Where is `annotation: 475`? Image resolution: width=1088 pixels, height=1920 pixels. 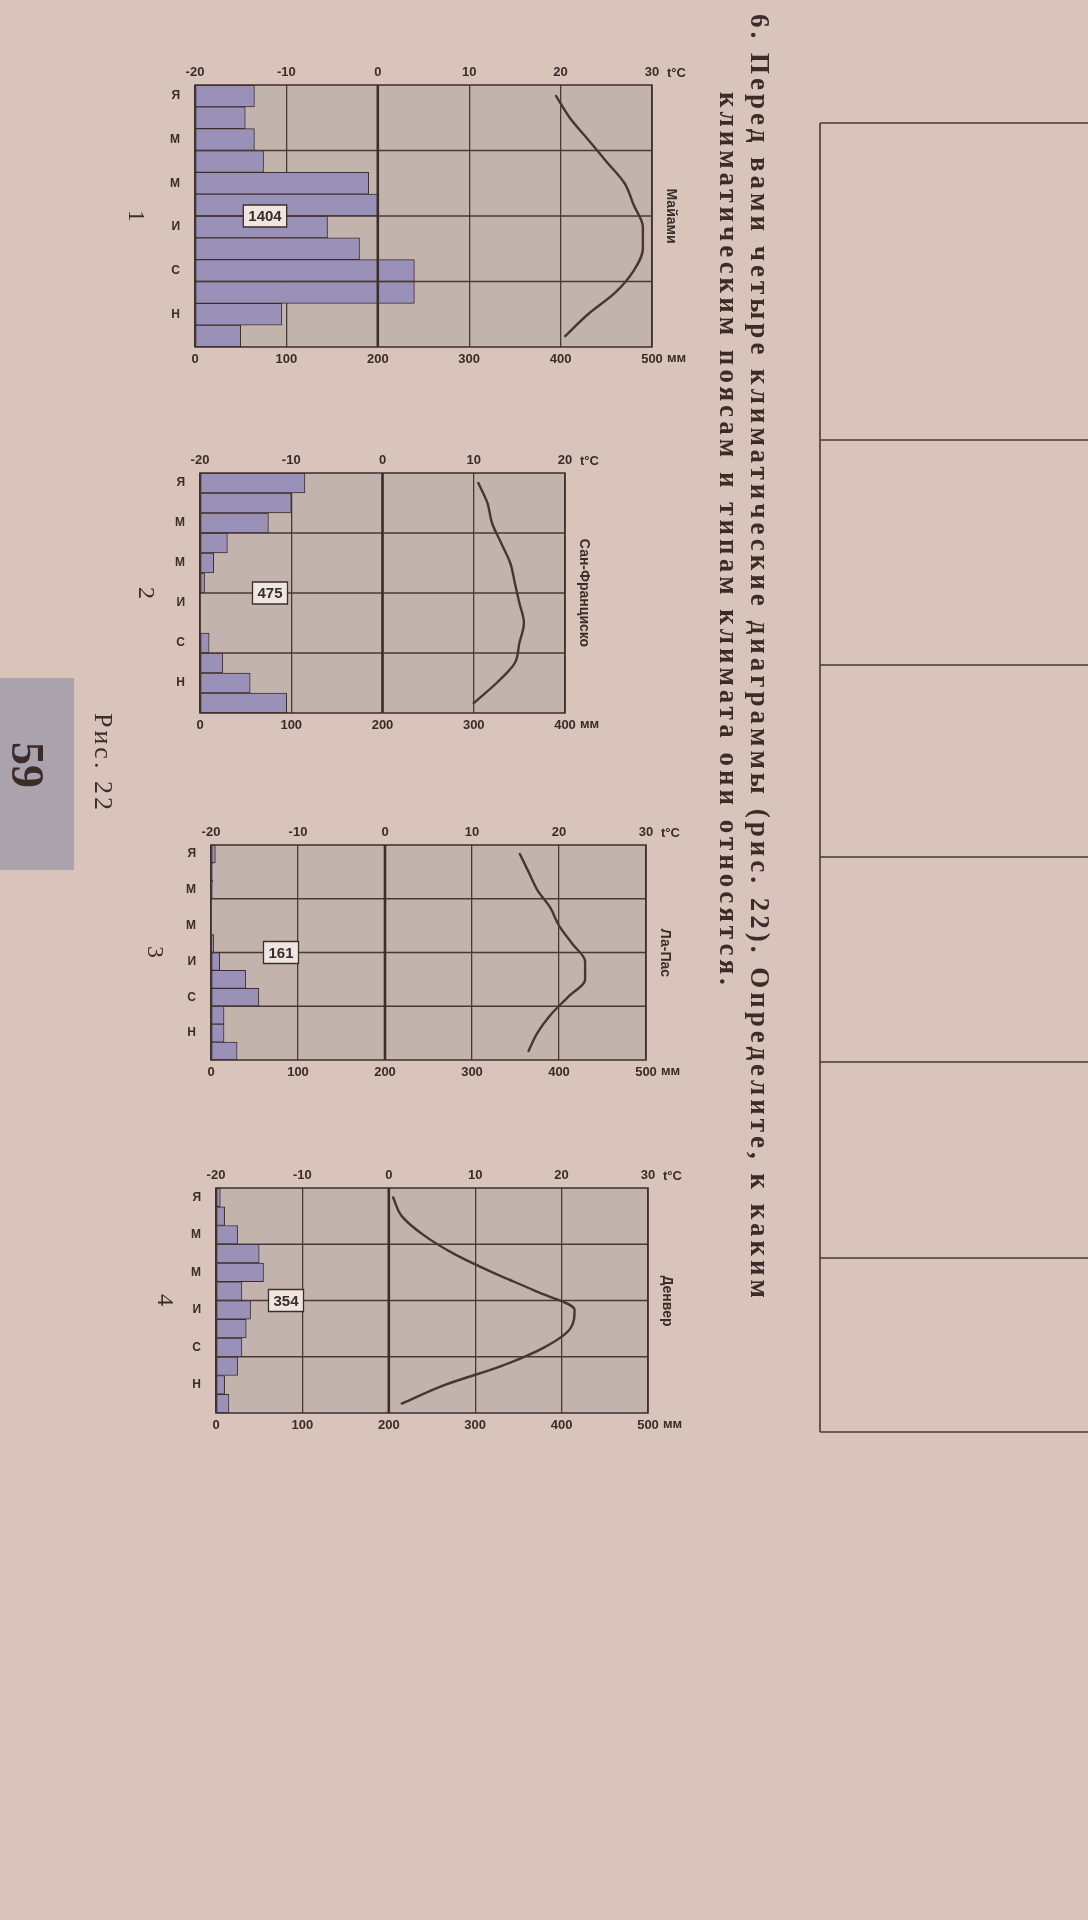 annotation: 475 is located at coordinates (270, 593).